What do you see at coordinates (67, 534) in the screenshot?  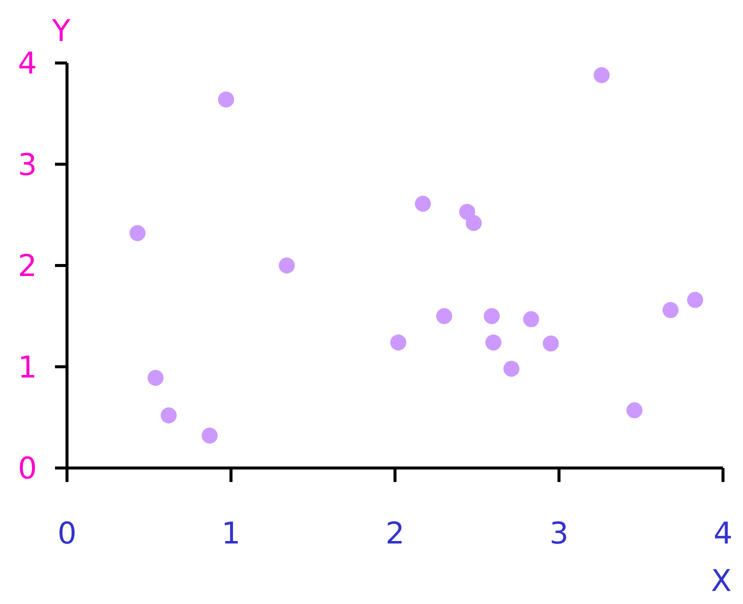 I see `x-tick-label: 0` at bounding box center [67, 534].